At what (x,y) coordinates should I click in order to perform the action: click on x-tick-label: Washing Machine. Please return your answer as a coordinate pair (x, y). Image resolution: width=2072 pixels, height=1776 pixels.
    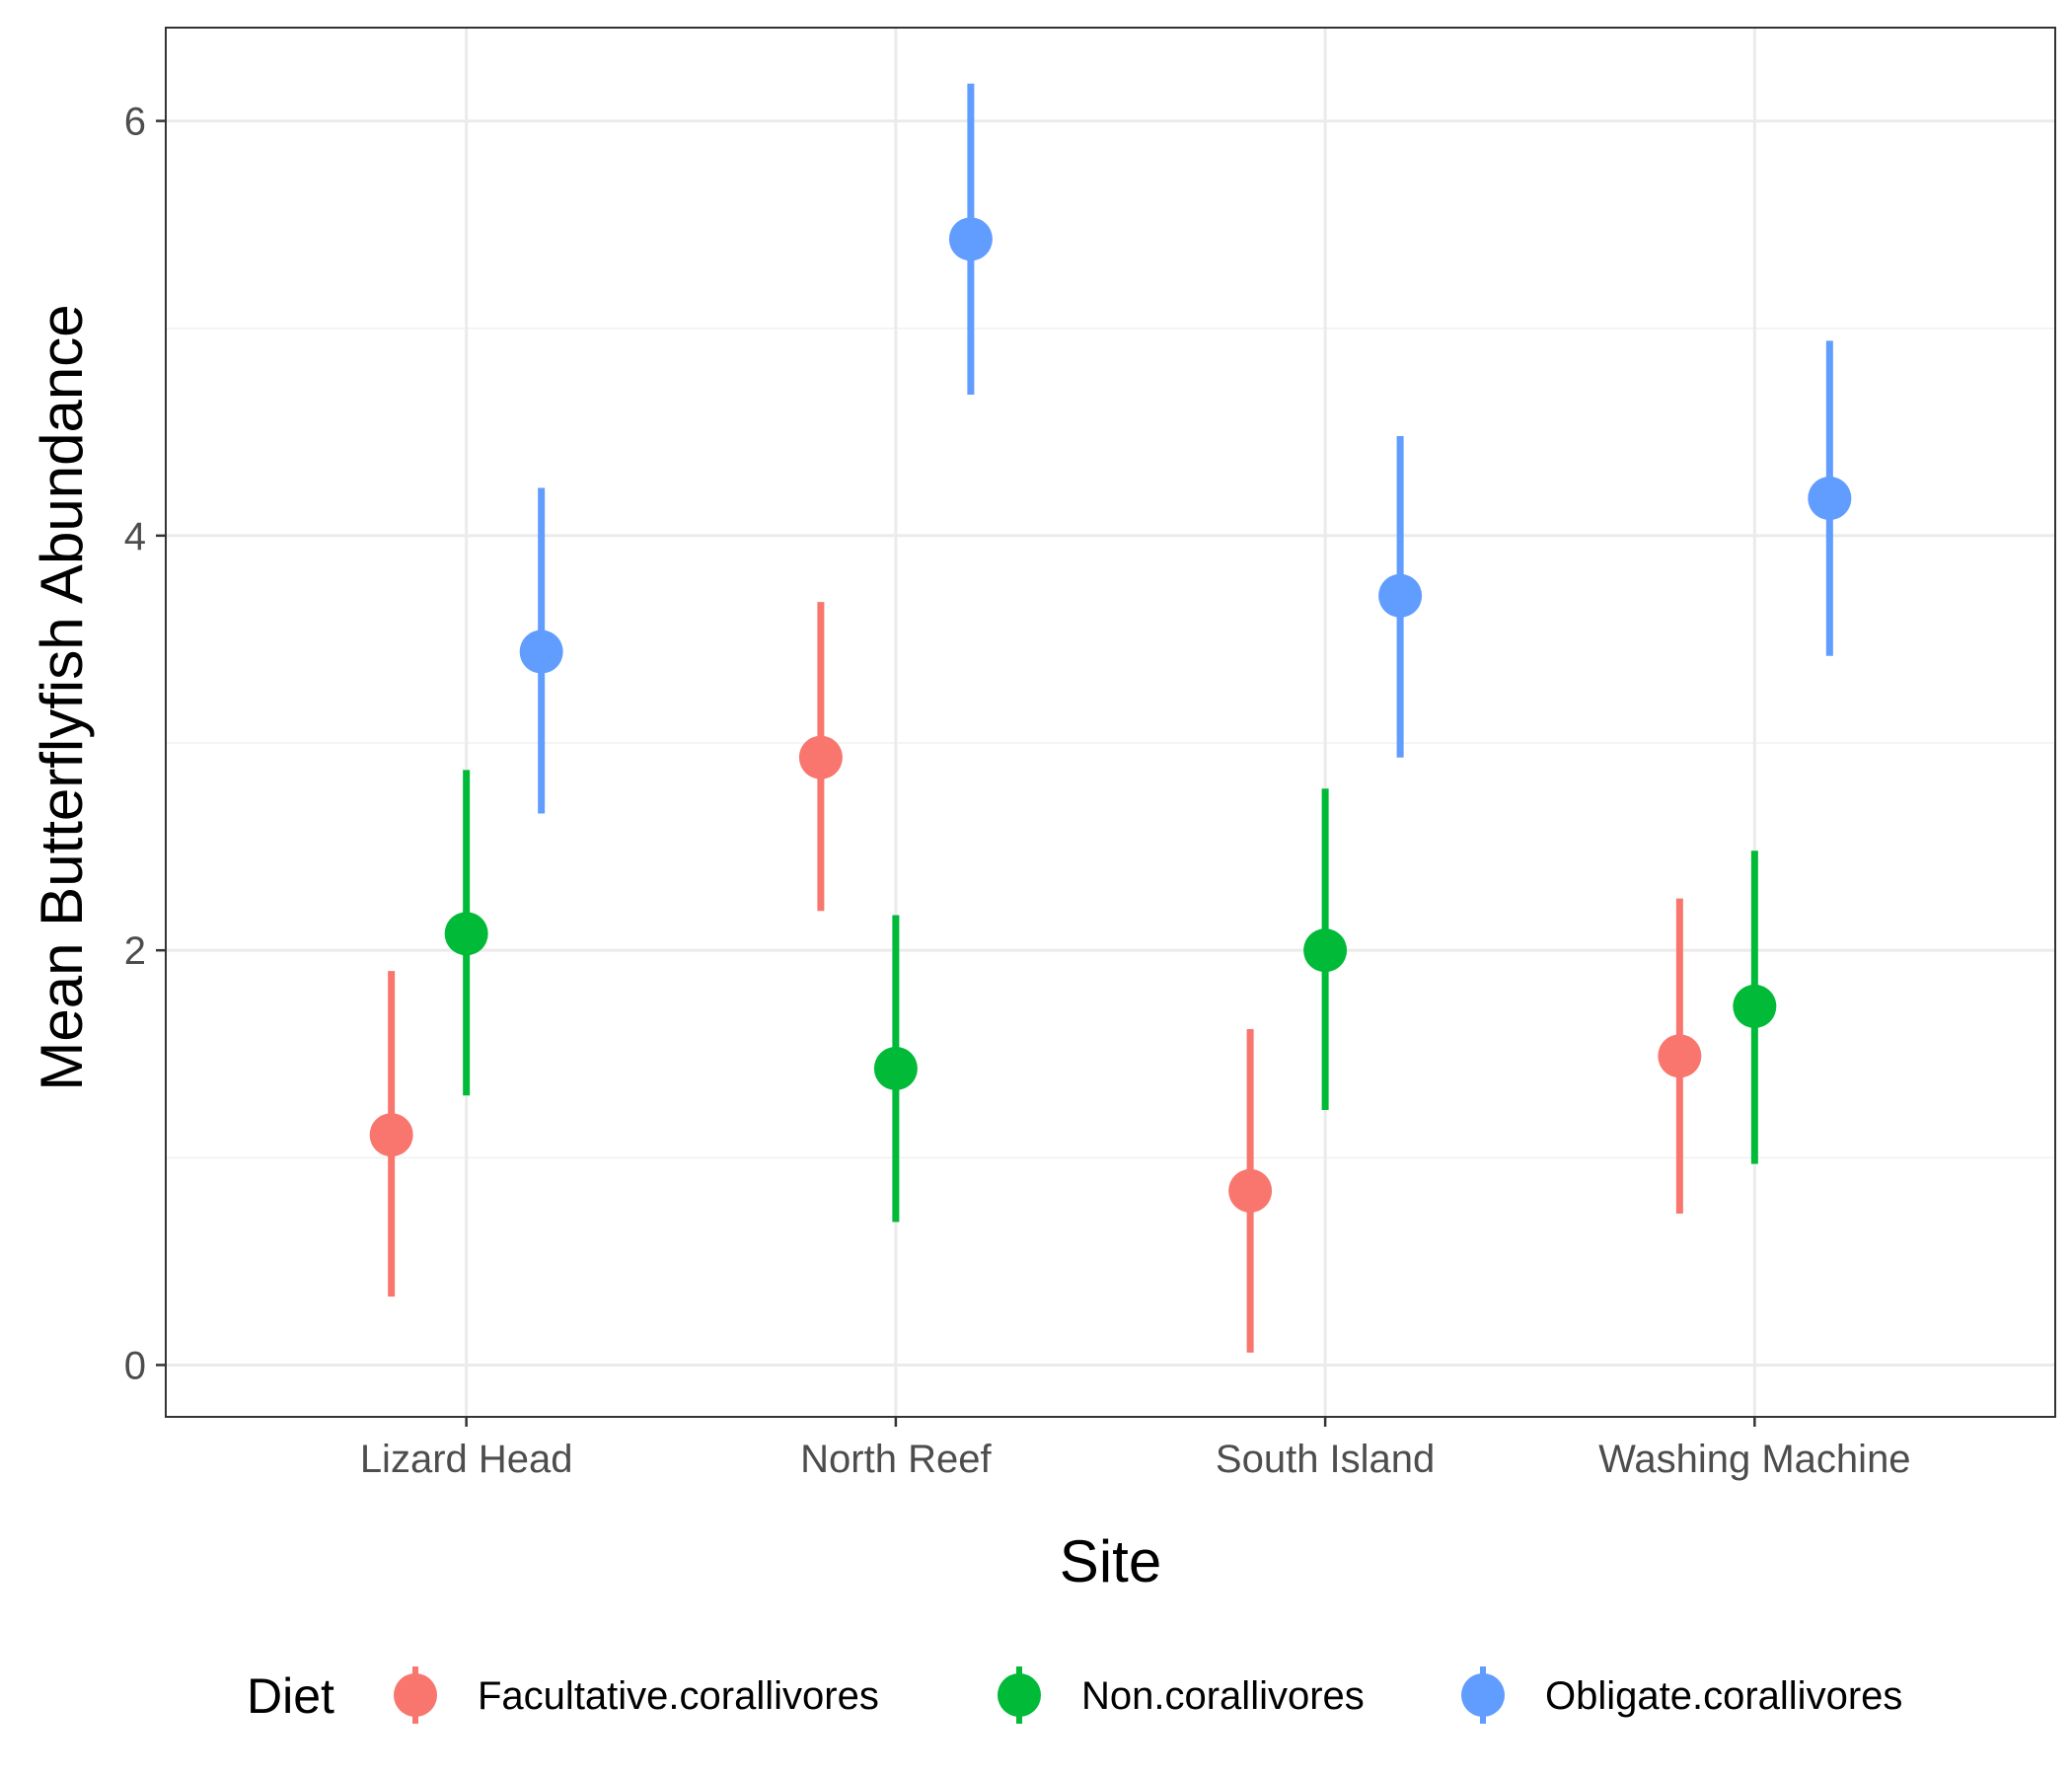
    Looking at the image, I should click on (1754, 1460).